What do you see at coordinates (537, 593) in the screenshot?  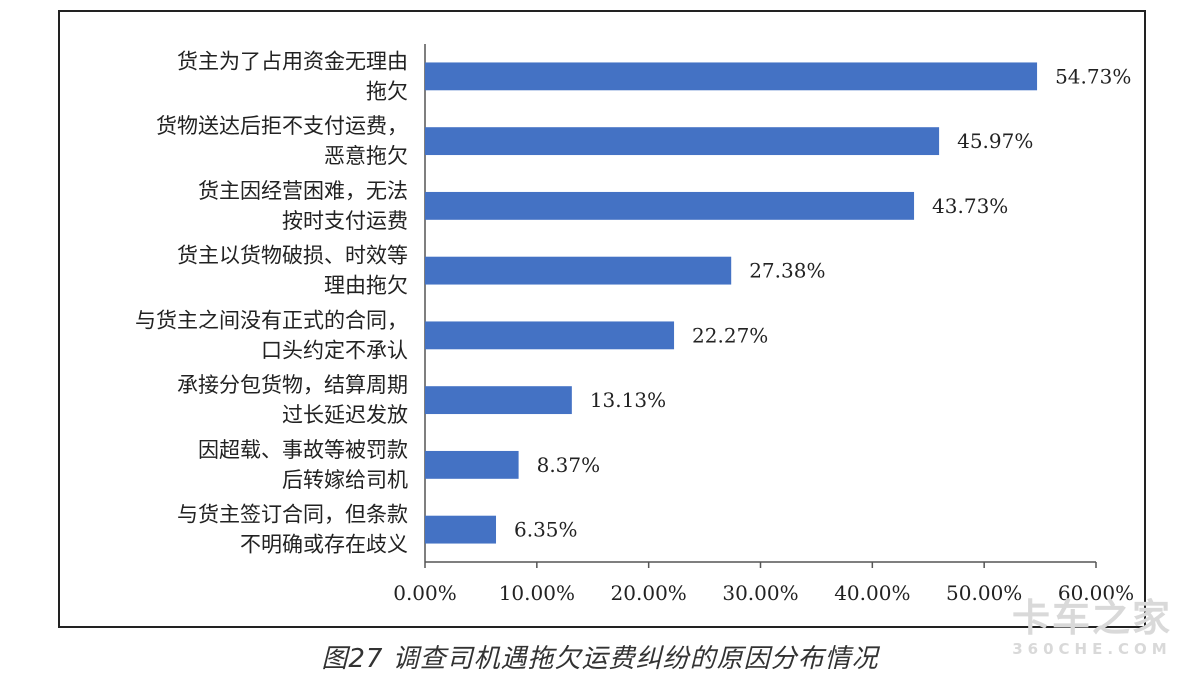 I see `x-tick-label: 10.00%` at bounding box center [537, 593].